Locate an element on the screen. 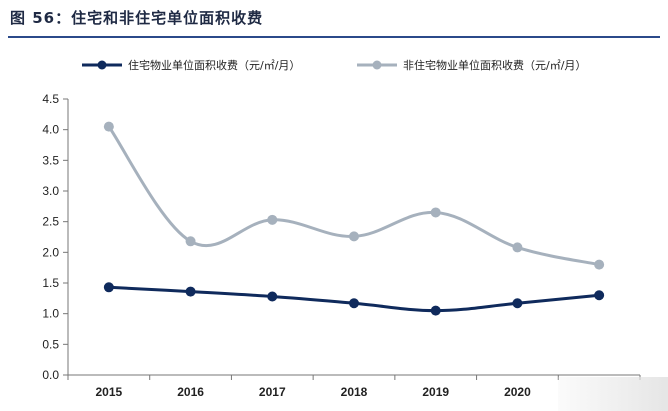  y-tick-label: 3.0 is located at coordinates (50, 191).